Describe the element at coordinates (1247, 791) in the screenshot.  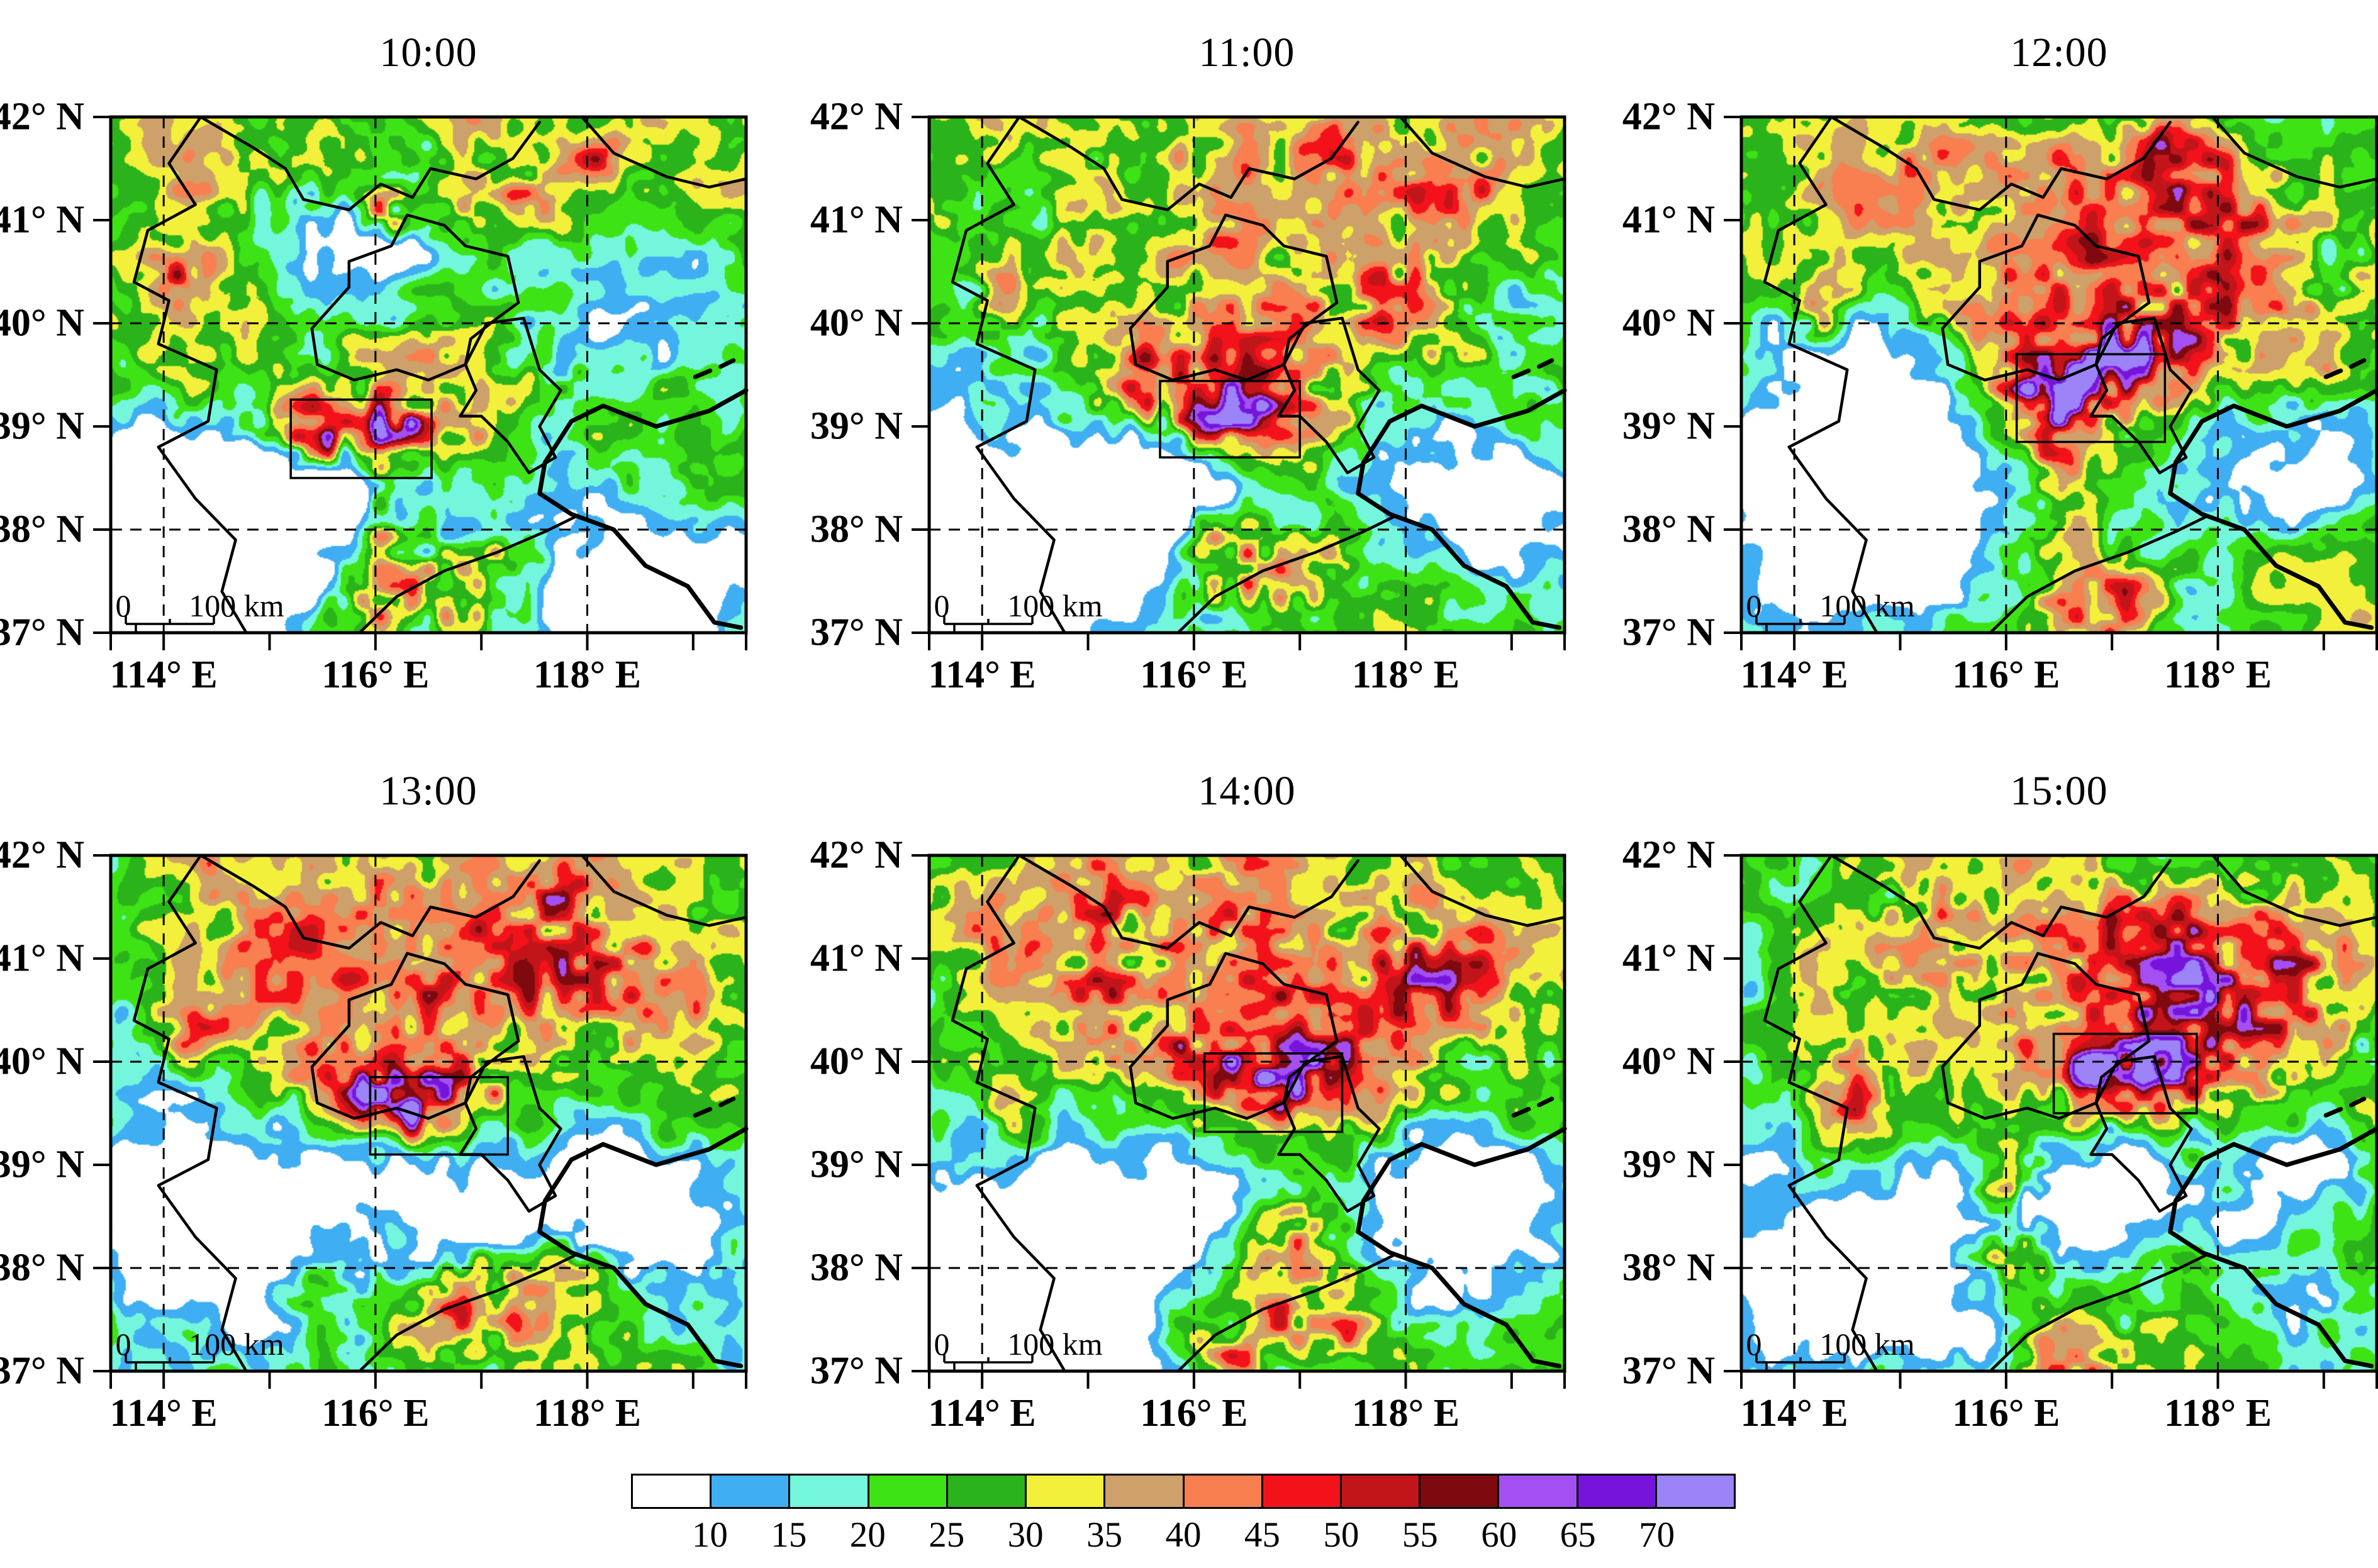
I see `panel-title: 14:00` at that location.